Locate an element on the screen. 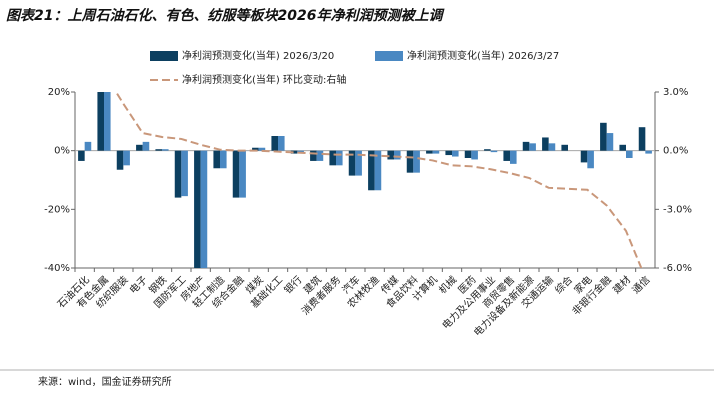 The image size is (714, 404). x-tick-label: 机械 is located at coordinates (447, 284).